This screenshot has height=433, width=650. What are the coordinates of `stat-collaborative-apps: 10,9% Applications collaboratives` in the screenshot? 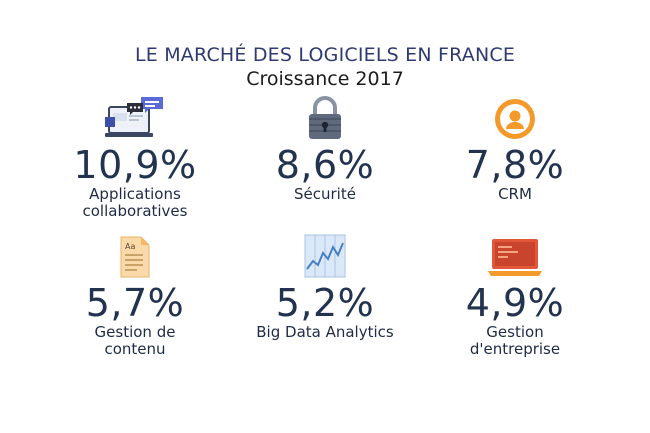 It's located at (135, 165).